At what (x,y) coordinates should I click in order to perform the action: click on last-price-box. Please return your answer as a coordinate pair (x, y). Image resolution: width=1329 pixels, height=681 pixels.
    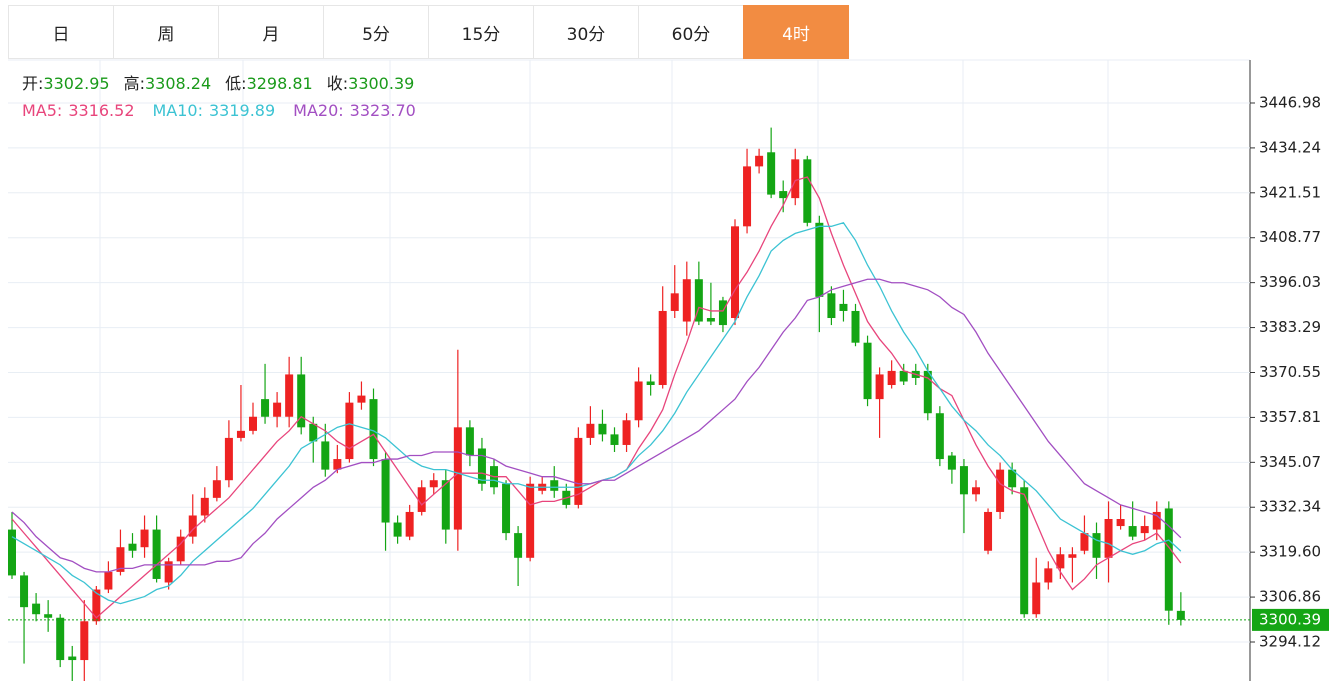
    Looking at the image, I should click on (1290, 619).